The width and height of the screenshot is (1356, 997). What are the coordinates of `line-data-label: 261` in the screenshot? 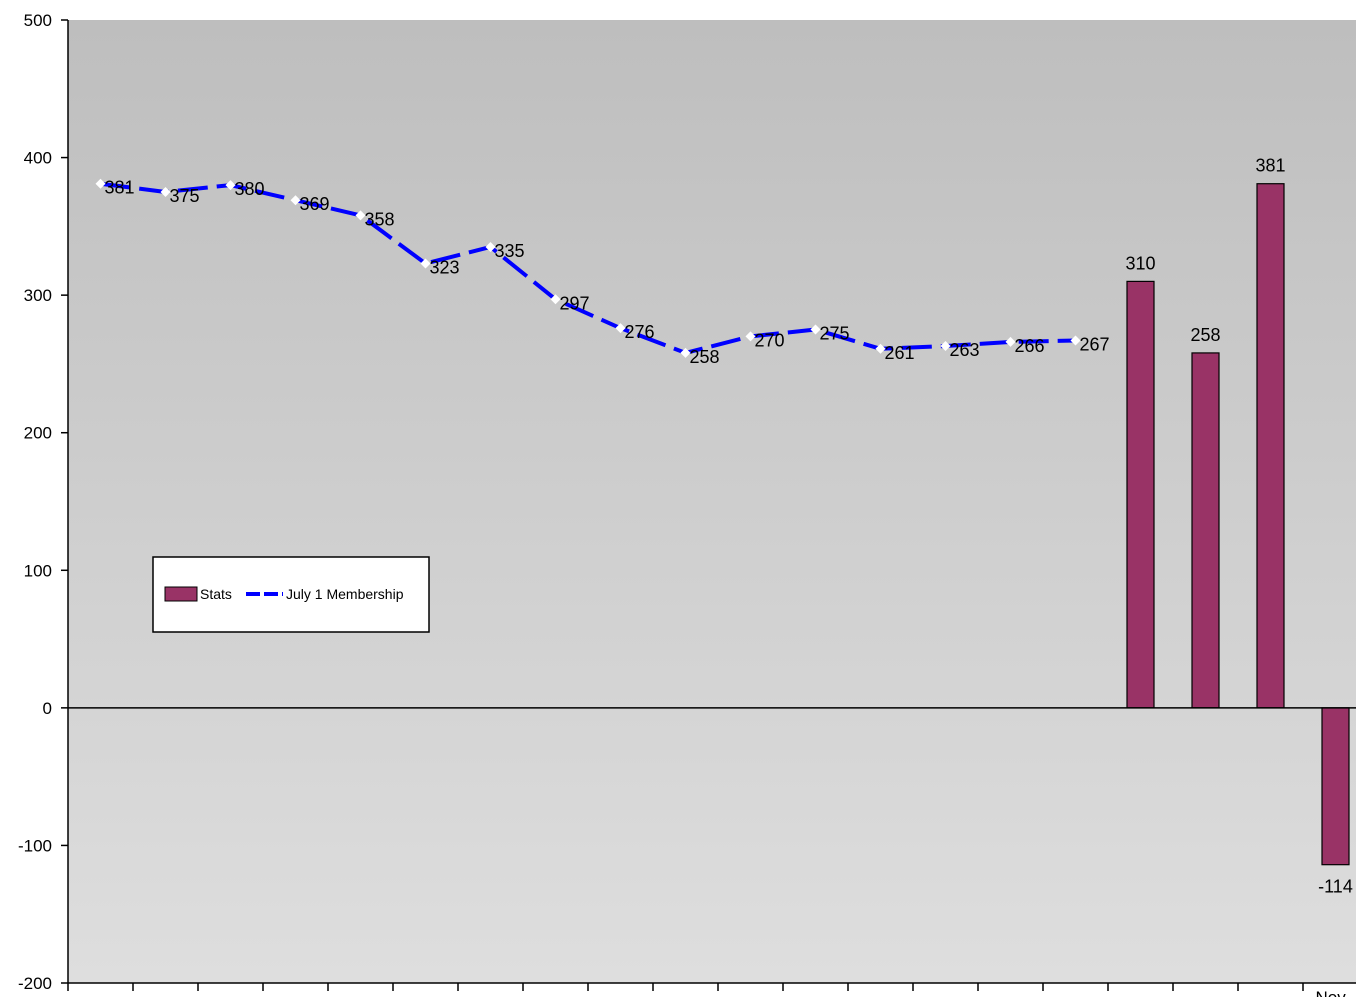 It's located at (900, 353).